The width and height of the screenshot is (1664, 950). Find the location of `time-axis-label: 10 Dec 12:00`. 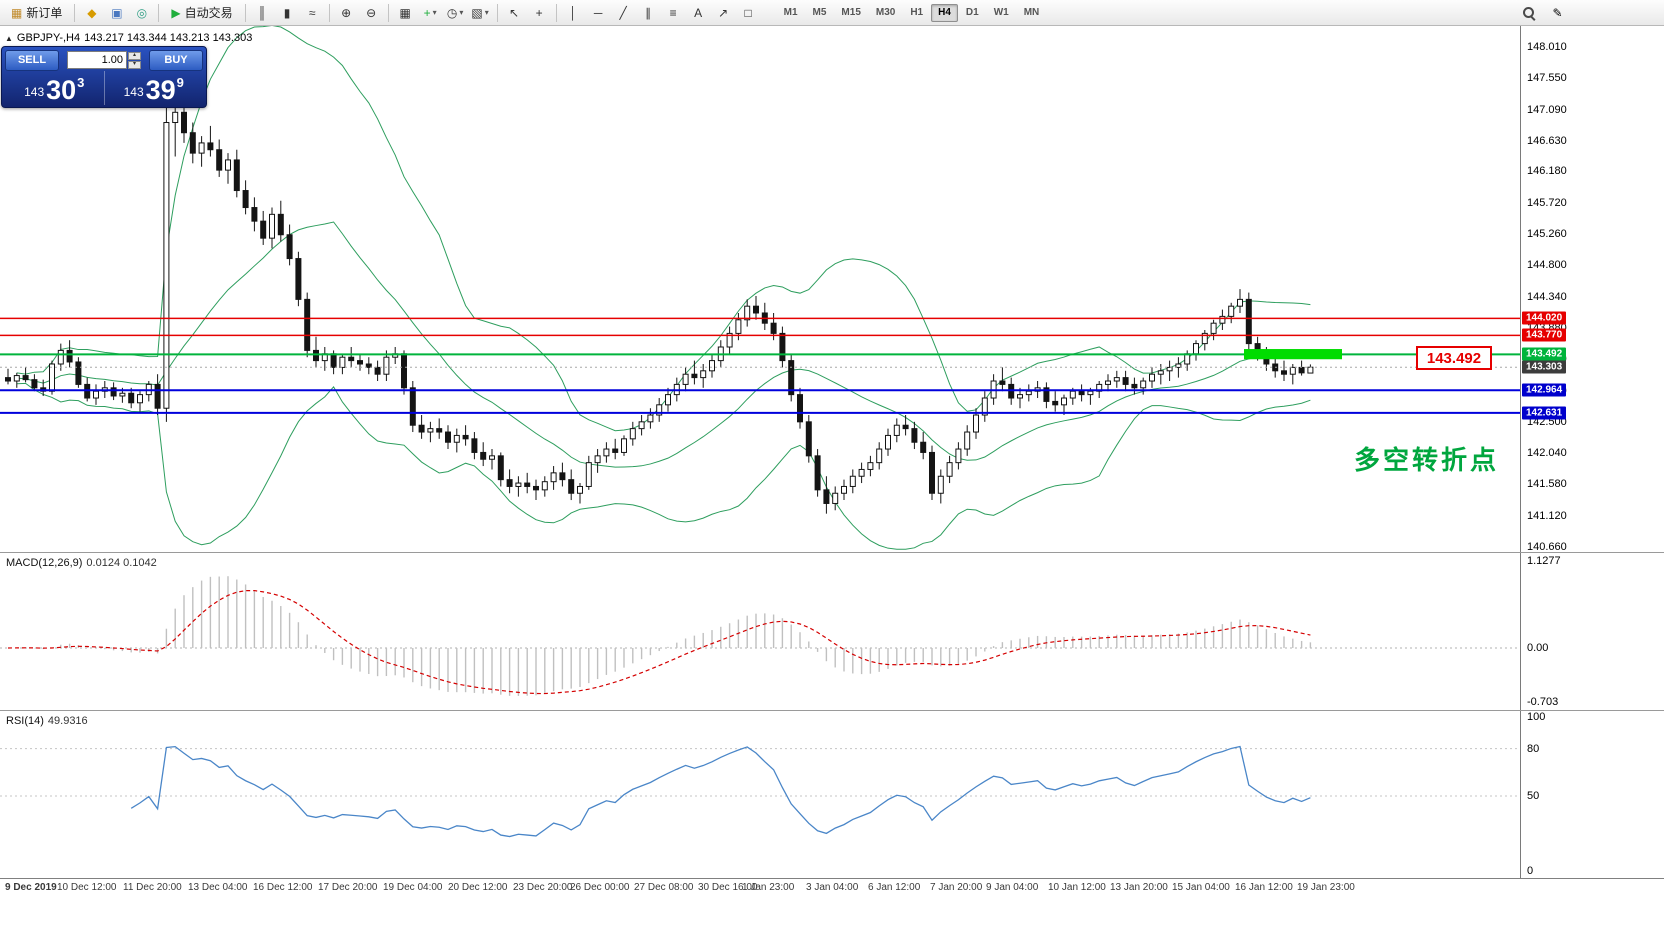

time-axis-label: 10 Dec 12:00 is located at coordinates (87, 887).